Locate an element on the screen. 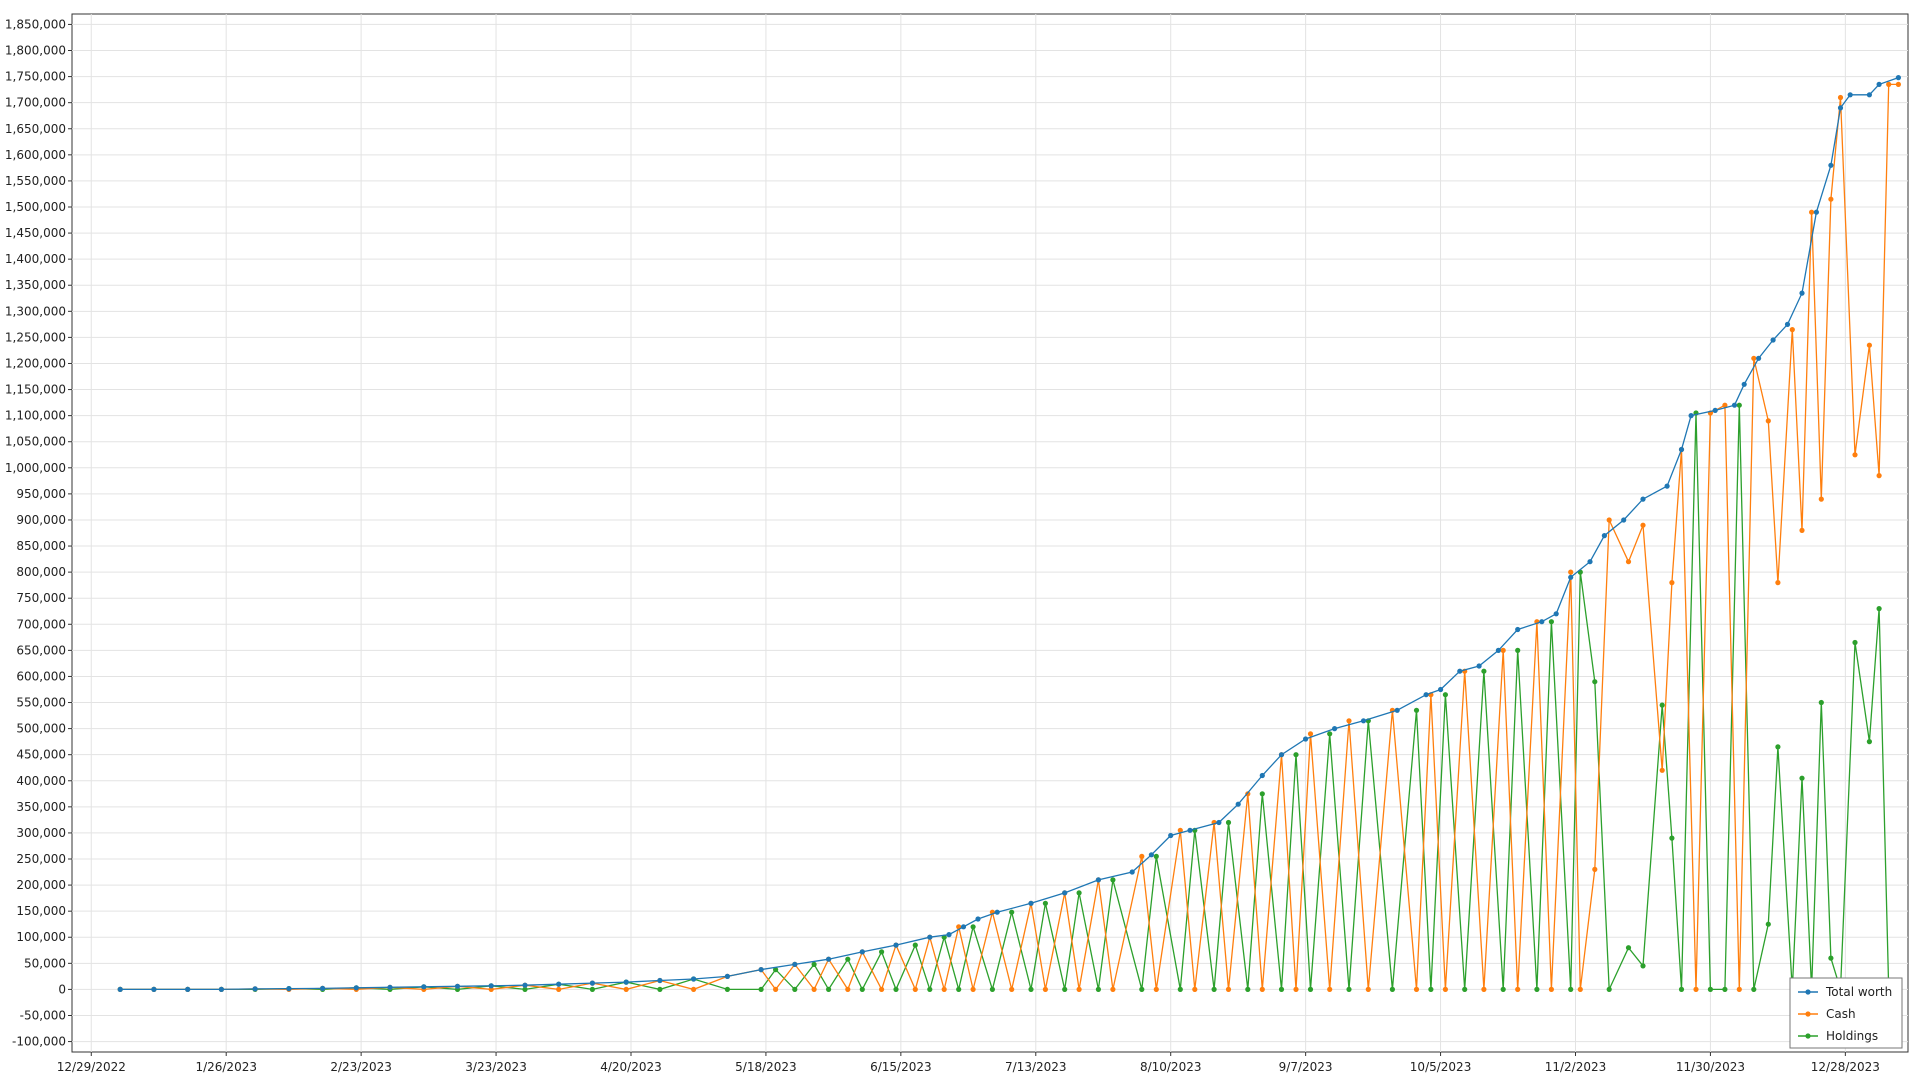  y-tick-label: 1,550,000 is located at coordinates (35, 181).